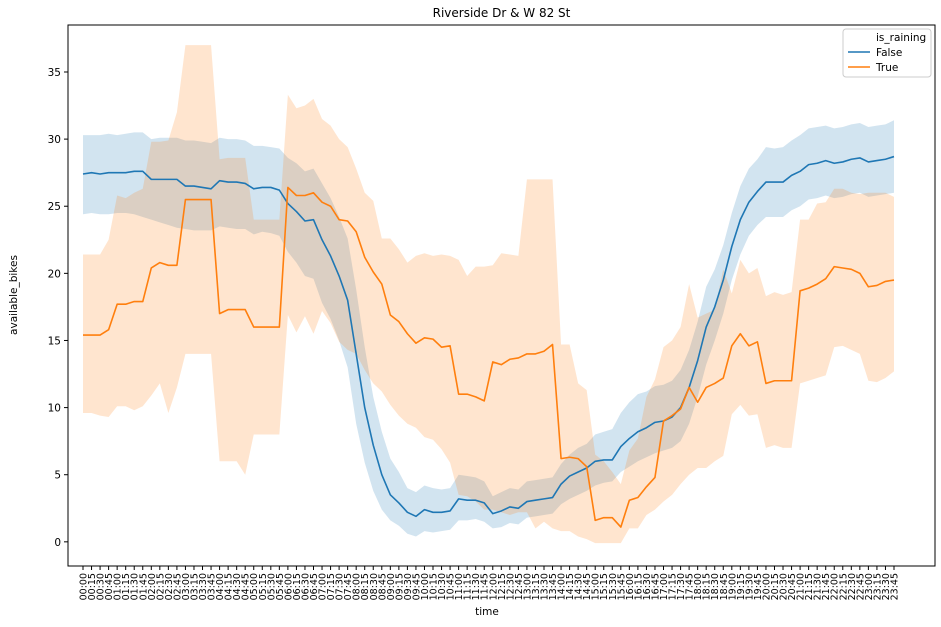 This screenshot has height=627, width=941. What do you see at coordinates (468, 586) in the screenshot?
I see `x-tick-label: 11:15` at bounding box center [468, 586].